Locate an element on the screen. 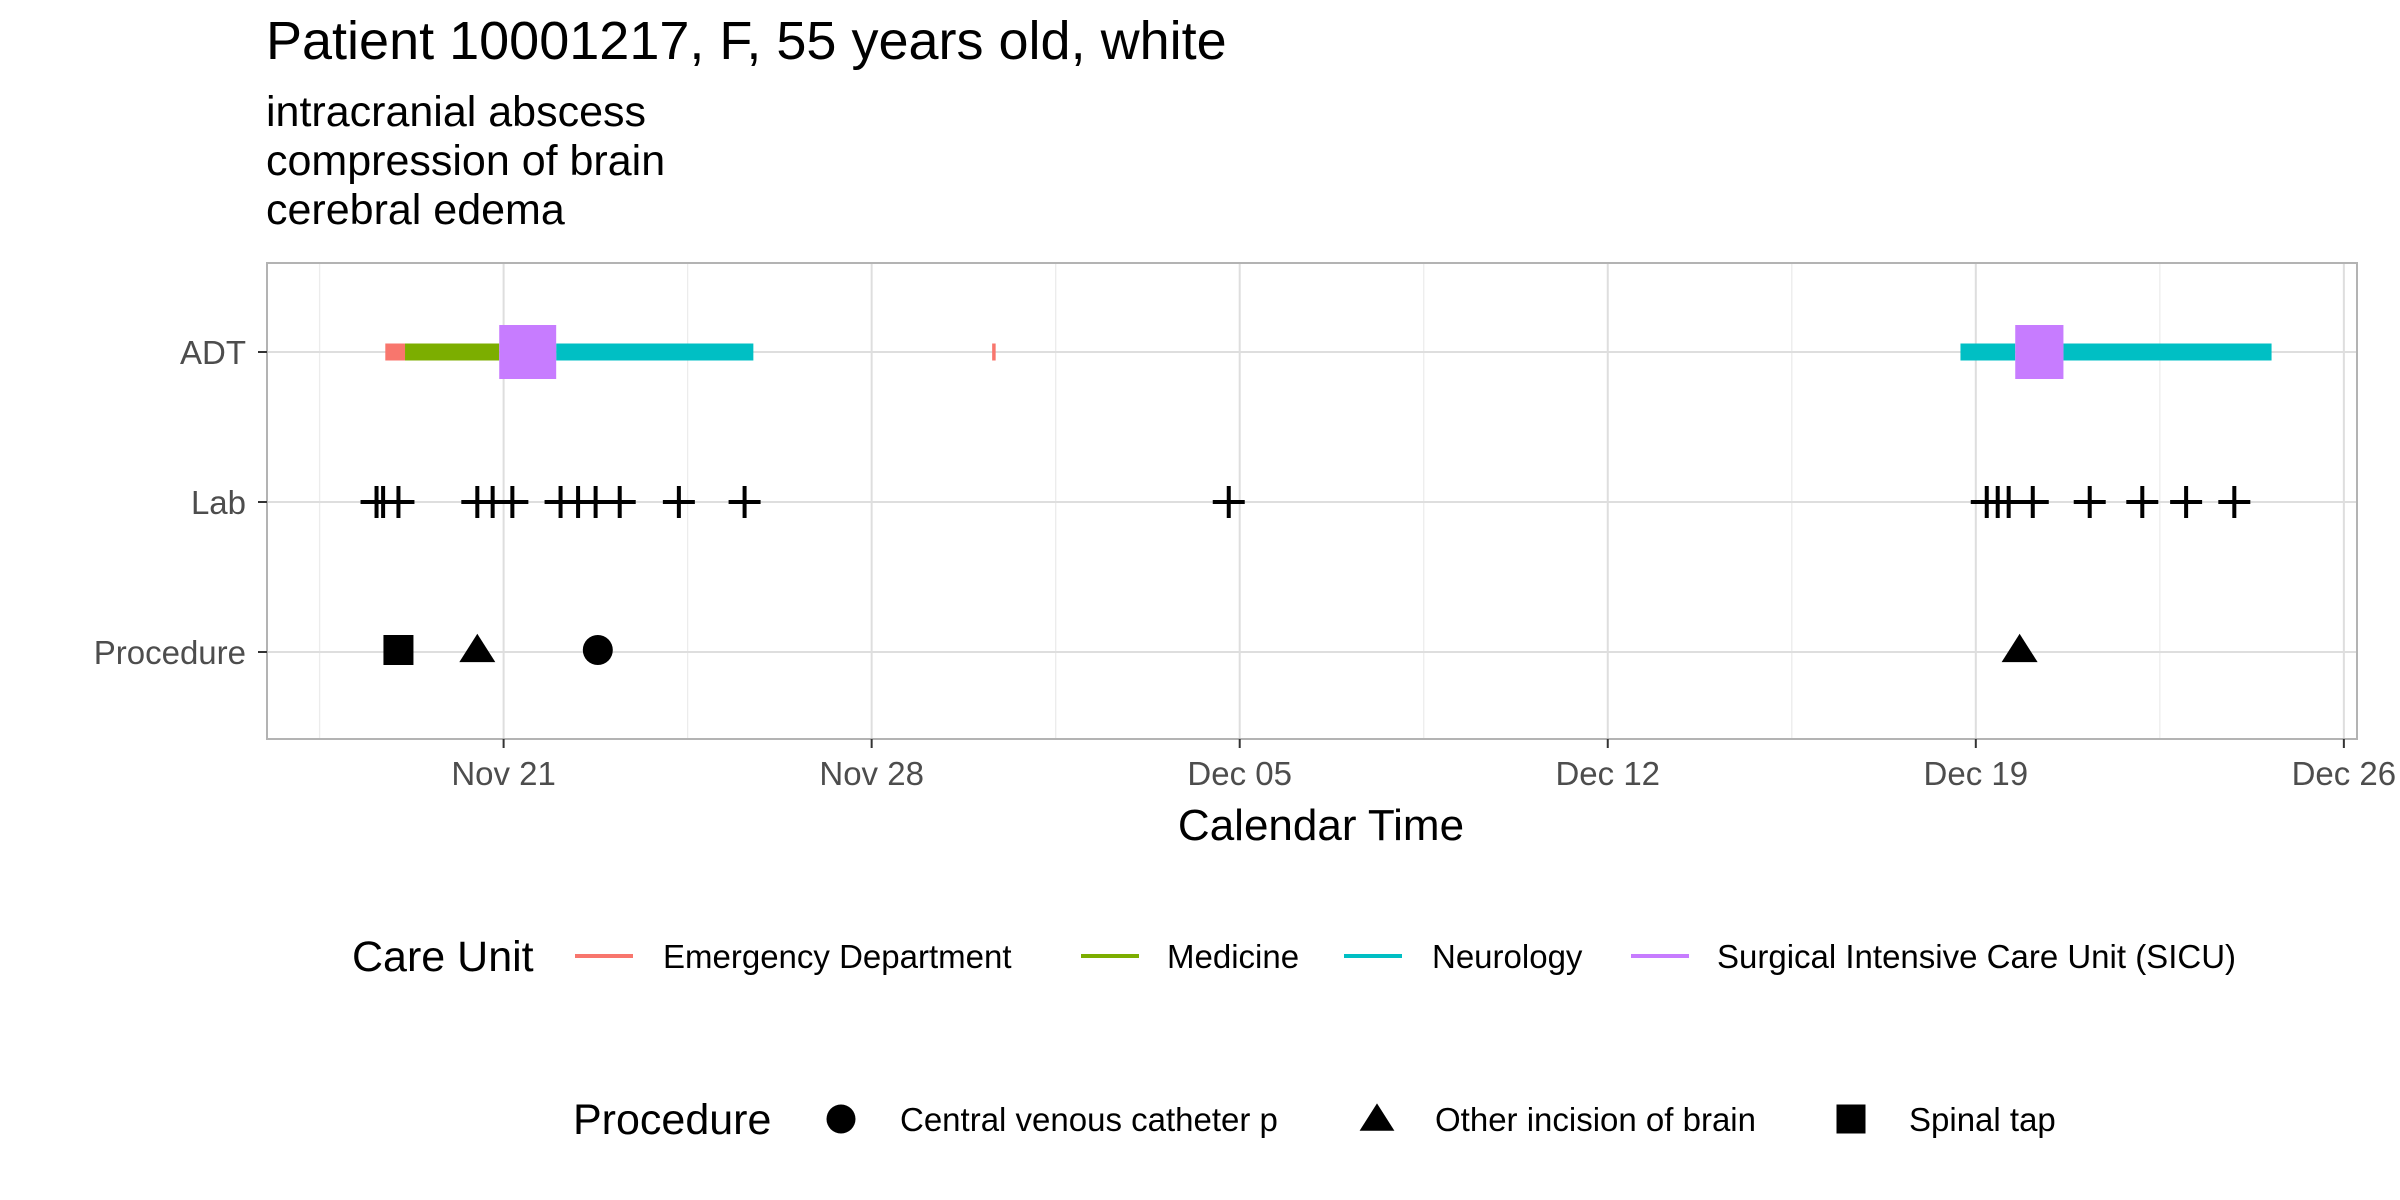 The width and height of the screenshot is (2400, 1200). procedure-legend-title: Procedure is located at coordinates (672, 1120).